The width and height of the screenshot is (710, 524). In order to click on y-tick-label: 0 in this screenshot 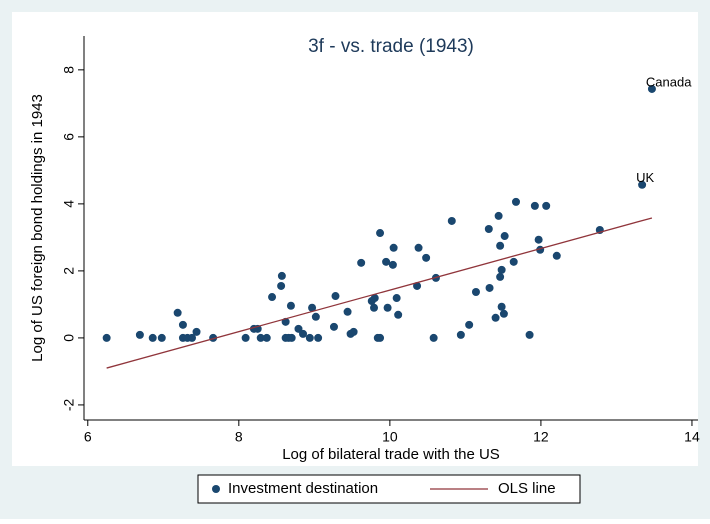, I will do `click(69, 338)`.